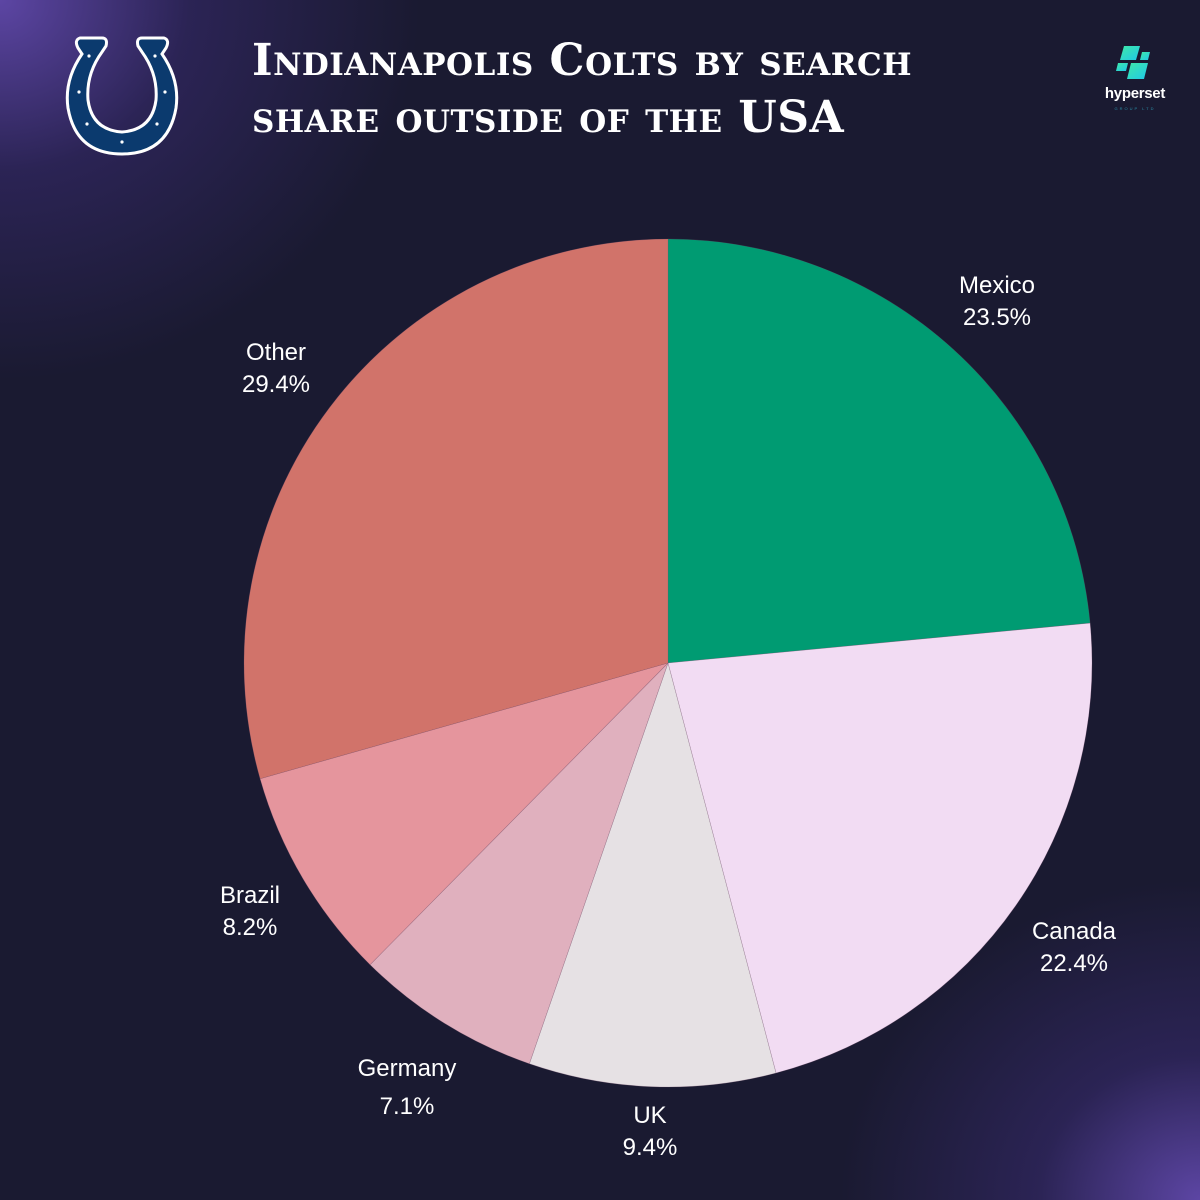 The width and height of the screenshot is (1200, 1200). Describe the element at coordinates (879, 451) in the screenshot. I see `pie-slice-mexico` at that location.